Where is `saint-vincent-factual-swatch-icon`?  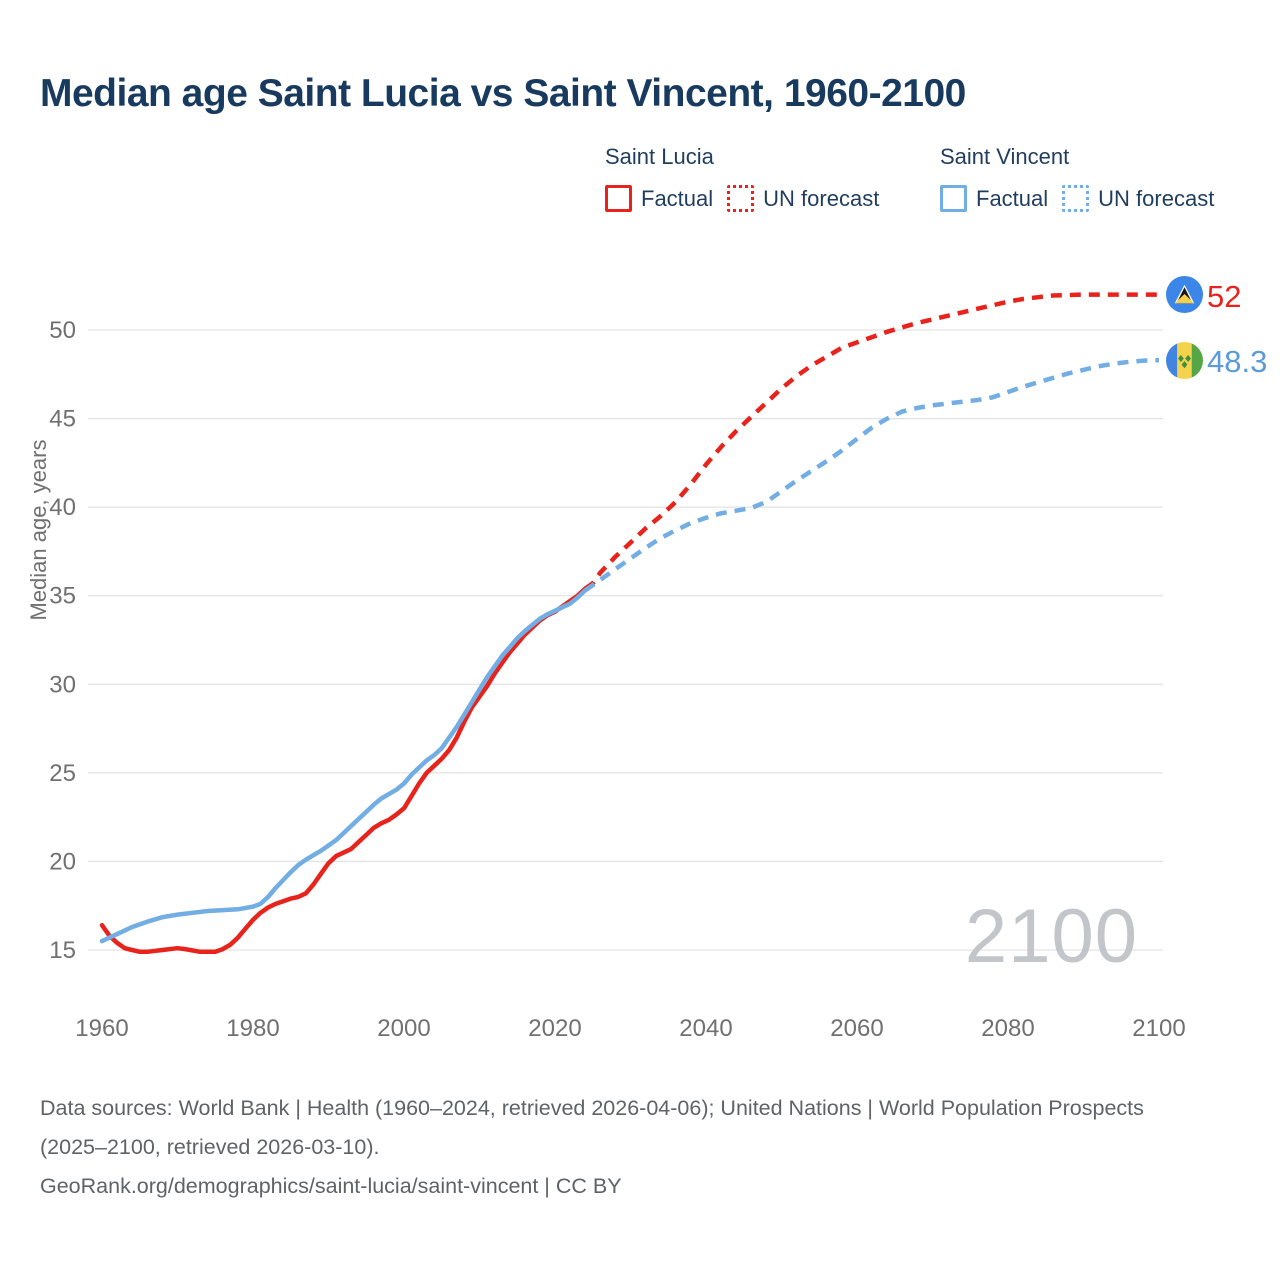 saint-vincent-factual-swatch-icon is located at coordinates (953, 198).